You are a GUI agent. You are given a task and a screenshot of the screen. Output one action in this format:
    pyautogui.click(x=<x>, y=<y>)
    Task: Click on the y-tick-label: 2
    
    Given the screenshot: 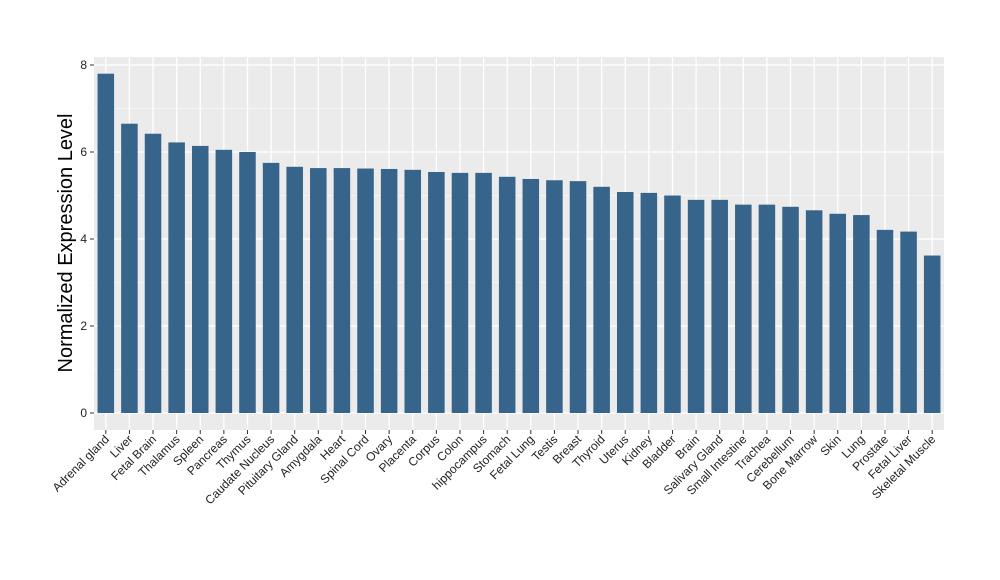 What is the action you would take?
    pyautogui.click(x=83, y=326)
    